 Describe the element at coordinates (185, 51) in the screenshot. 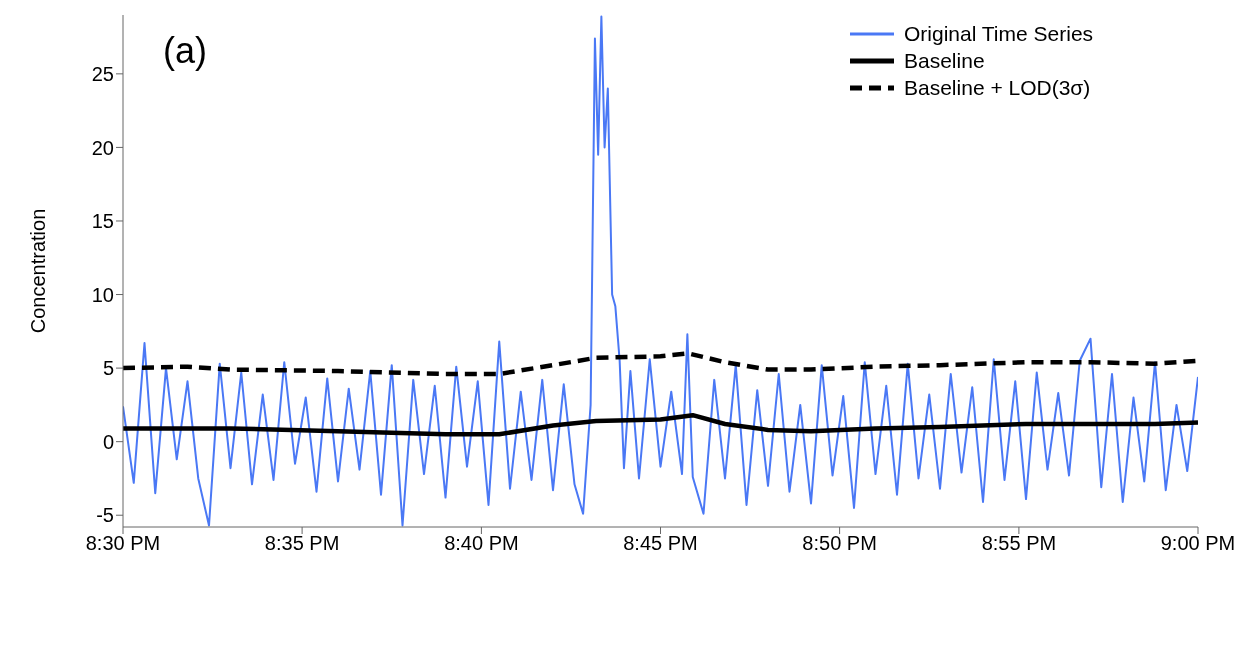

I see `annotation: (a)` at that location.